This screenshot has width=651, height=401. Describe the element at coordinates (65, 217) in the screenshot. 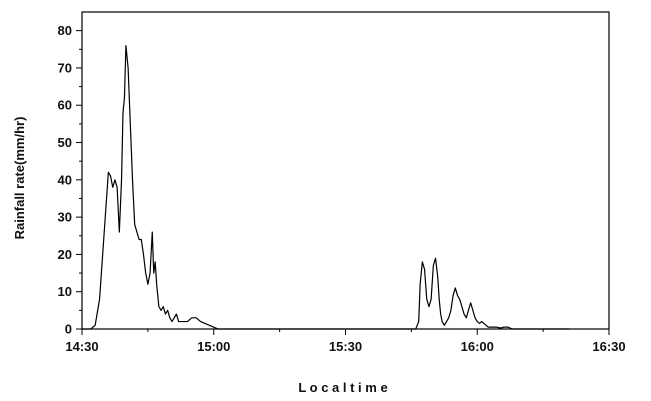

I see `y-tick-label: 30` at that location.